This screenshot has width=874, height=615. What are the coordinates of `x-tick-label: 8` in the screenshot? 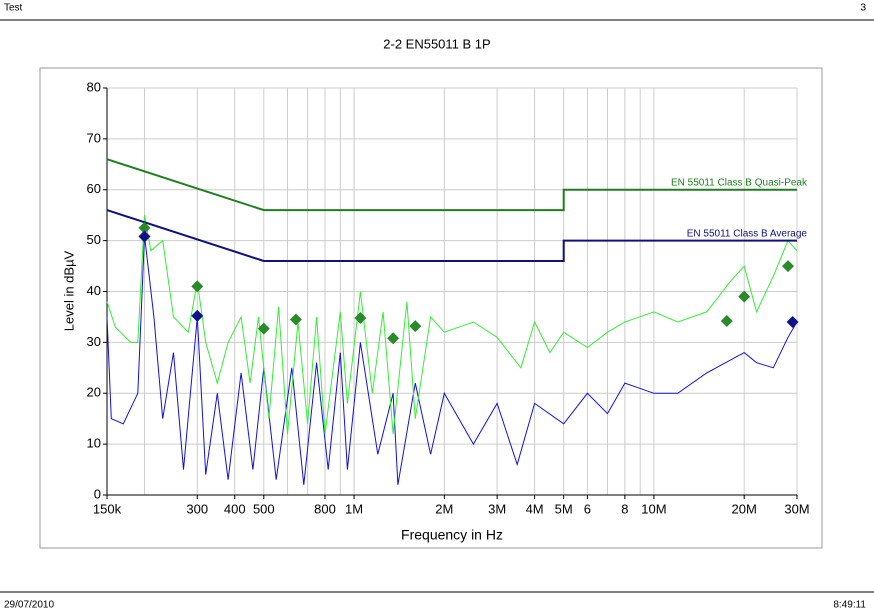 It's located at (624, 508).